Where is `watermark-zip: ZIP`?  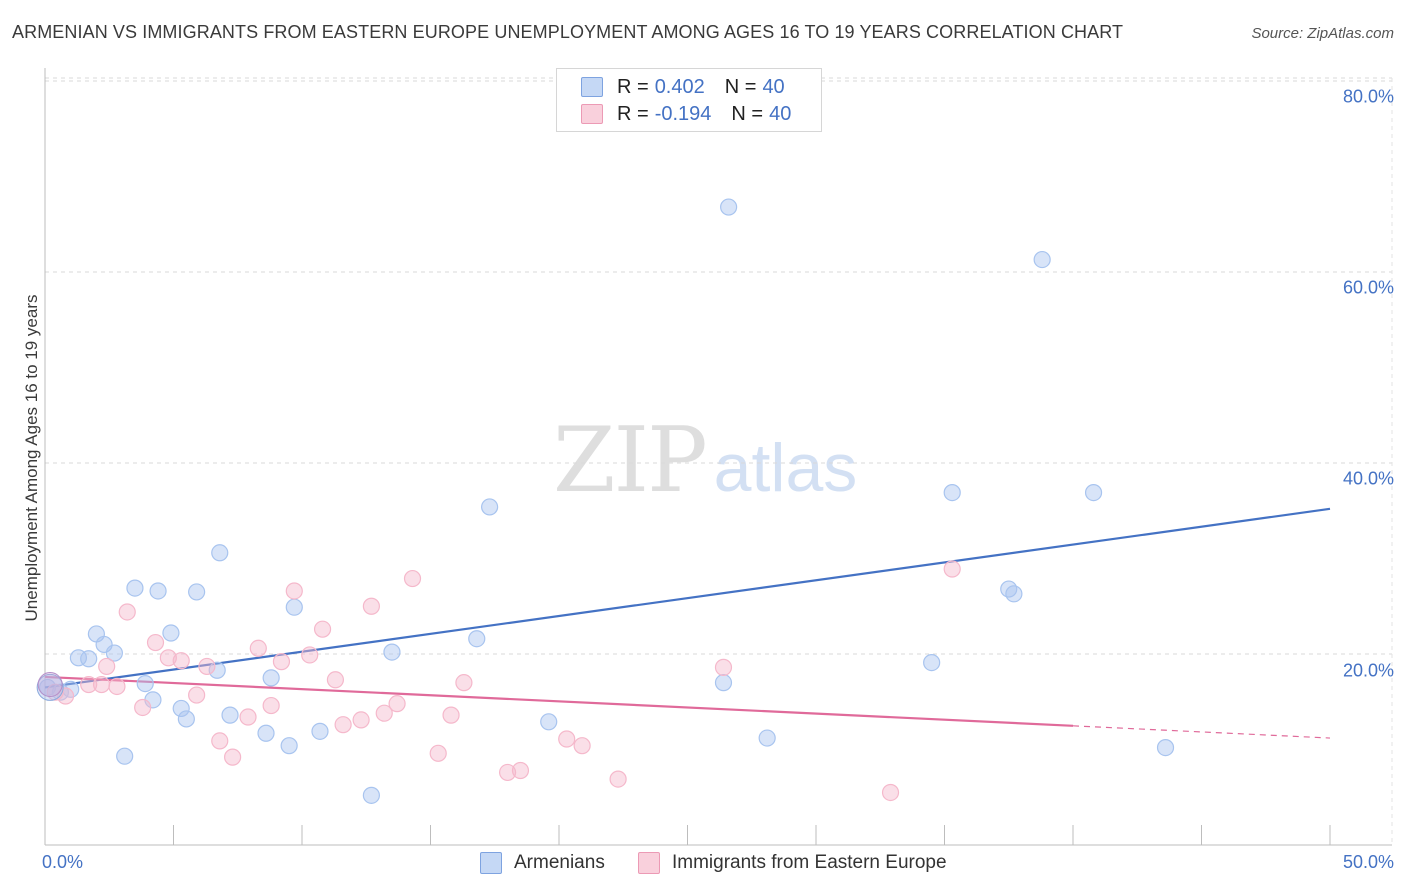 watermark-zip: ZIP is located at coordinates (630, 460).